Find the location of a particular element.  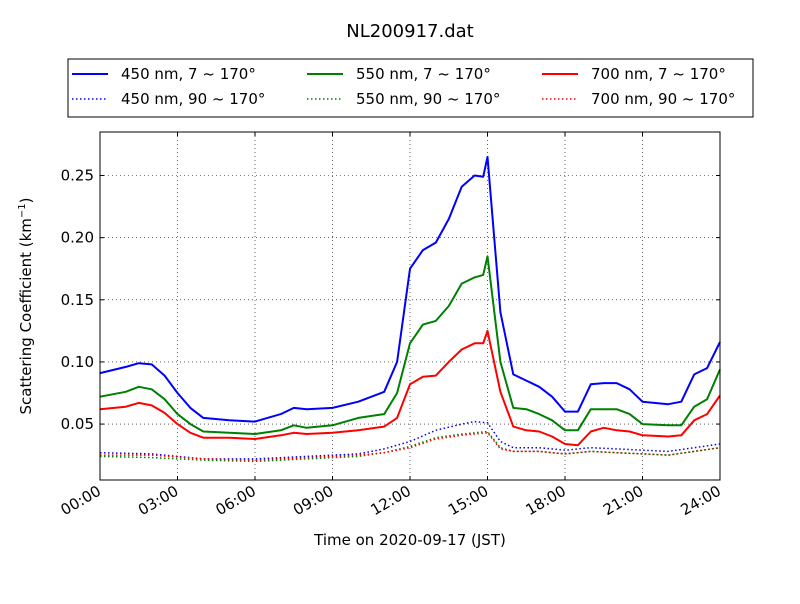

legend-label: 550 nm, 7 ~ 170° is located at coordinates (423, 74).